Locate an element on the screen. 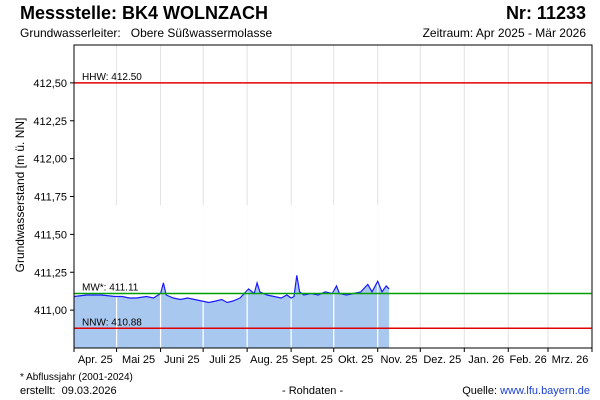 This screenshot has height=400, width=600. created-label: erstellt: is located at coordinates (38, 391).